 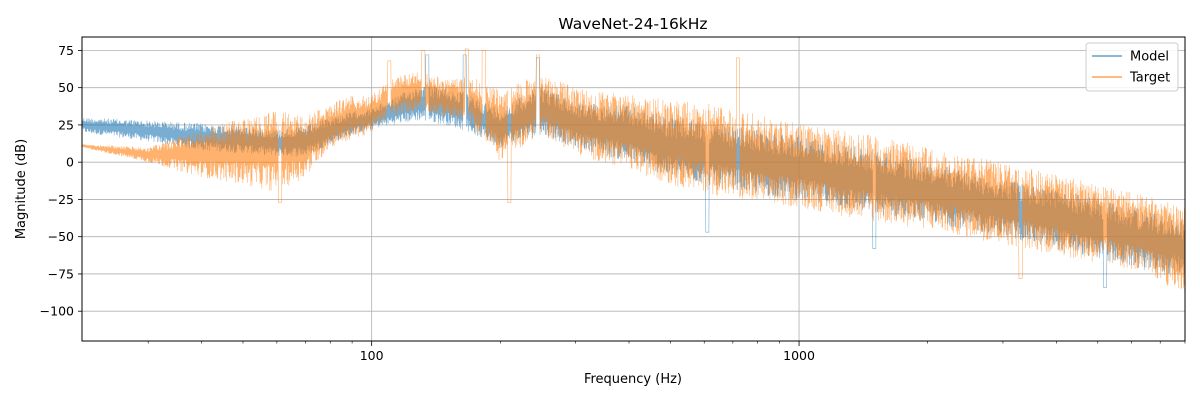 I want to click on y-tick-label: 75, so click(x=66, y=50).